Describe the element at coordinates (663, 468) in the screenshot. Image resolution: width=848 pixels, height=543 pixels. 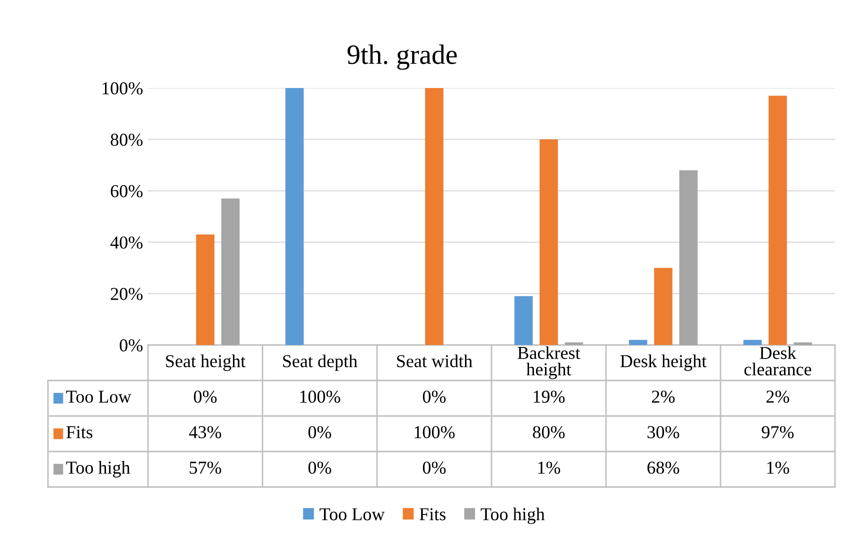
I see `data-label: 68%` at that location.